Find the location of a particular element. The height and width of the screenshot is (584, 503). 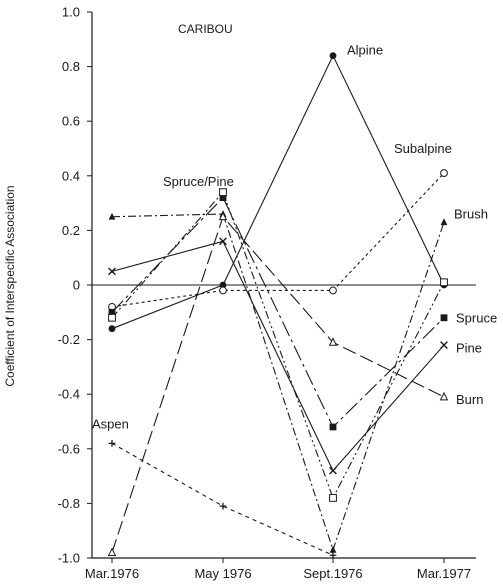

annotation-alpine: Alpine is located at coordinates (365, 50).